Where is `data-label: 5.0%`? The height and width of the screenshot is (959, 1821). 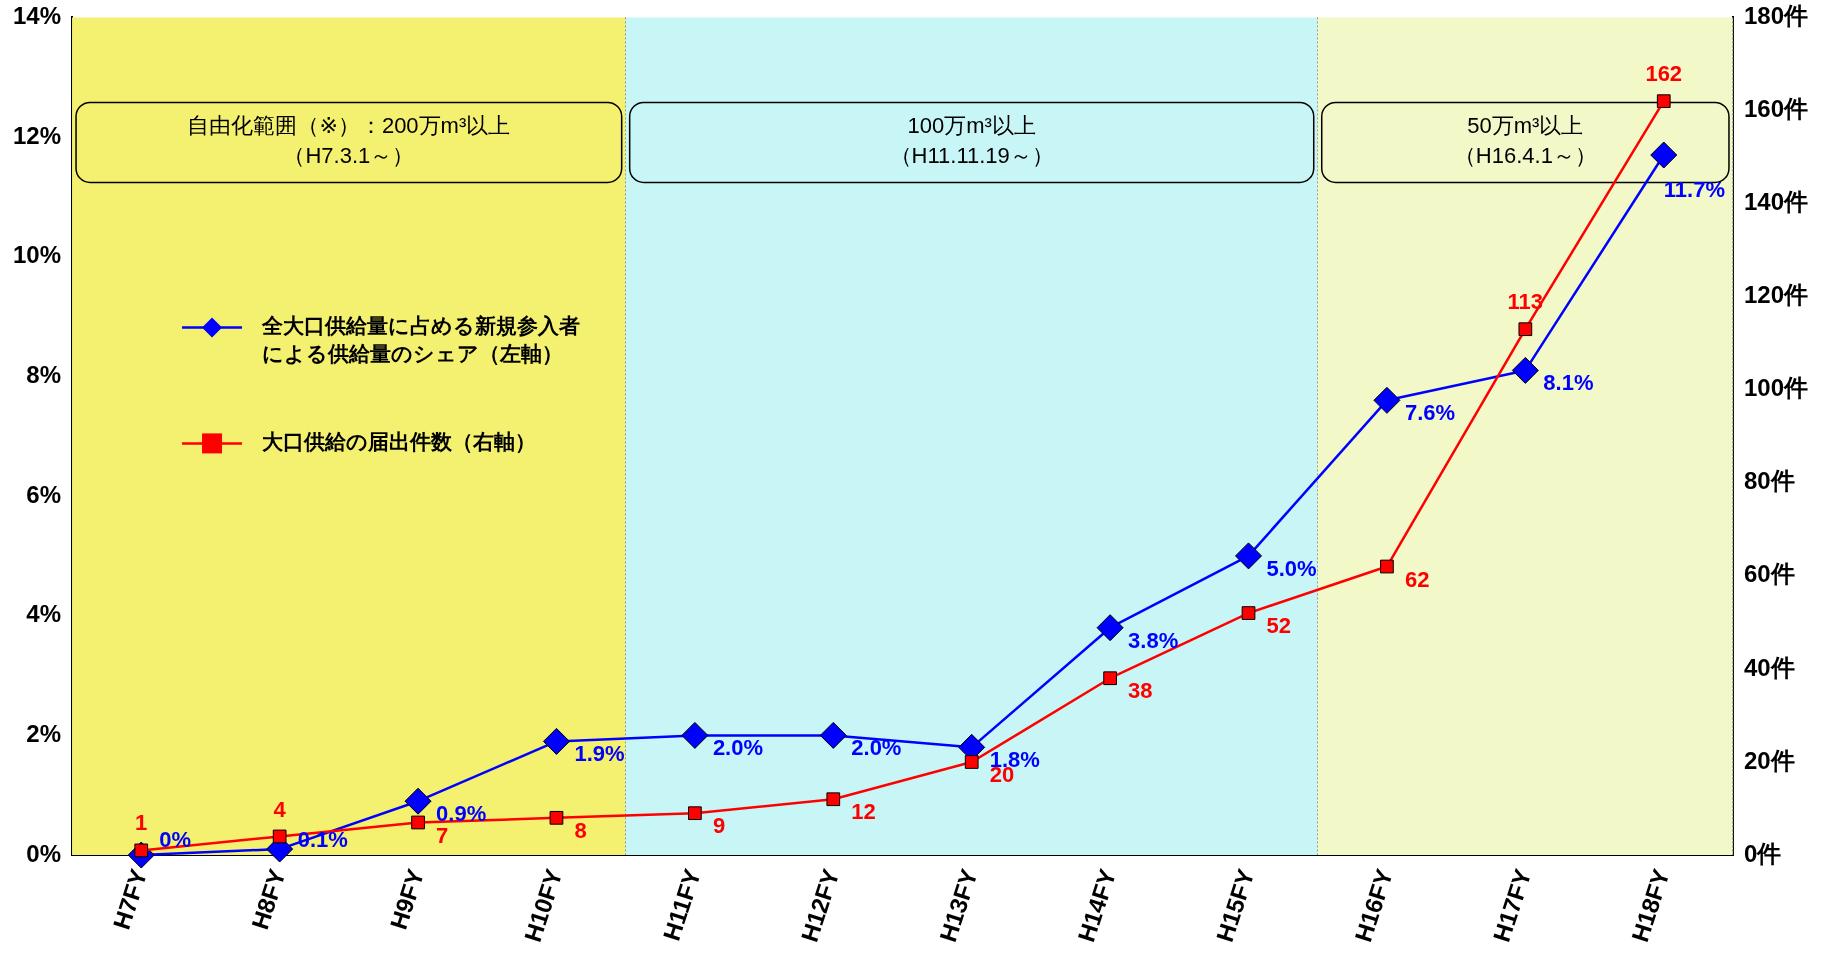 data-label: 5.0% is located at coordinates (1291, 568).